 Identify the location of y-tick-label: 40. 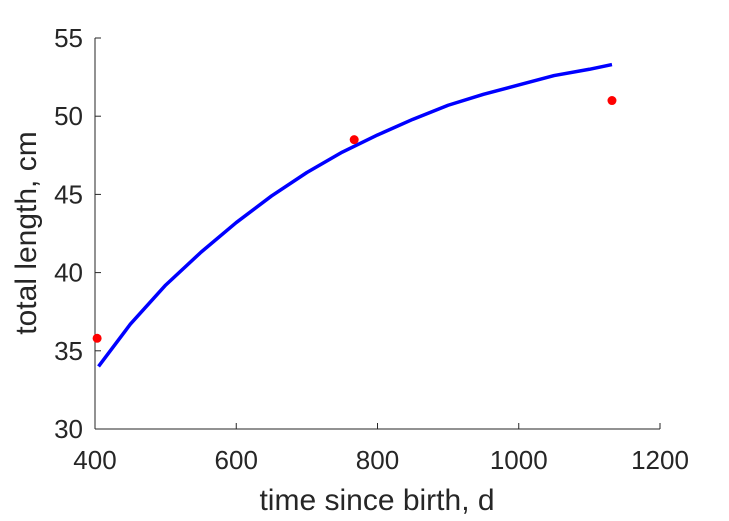
(68, 273).